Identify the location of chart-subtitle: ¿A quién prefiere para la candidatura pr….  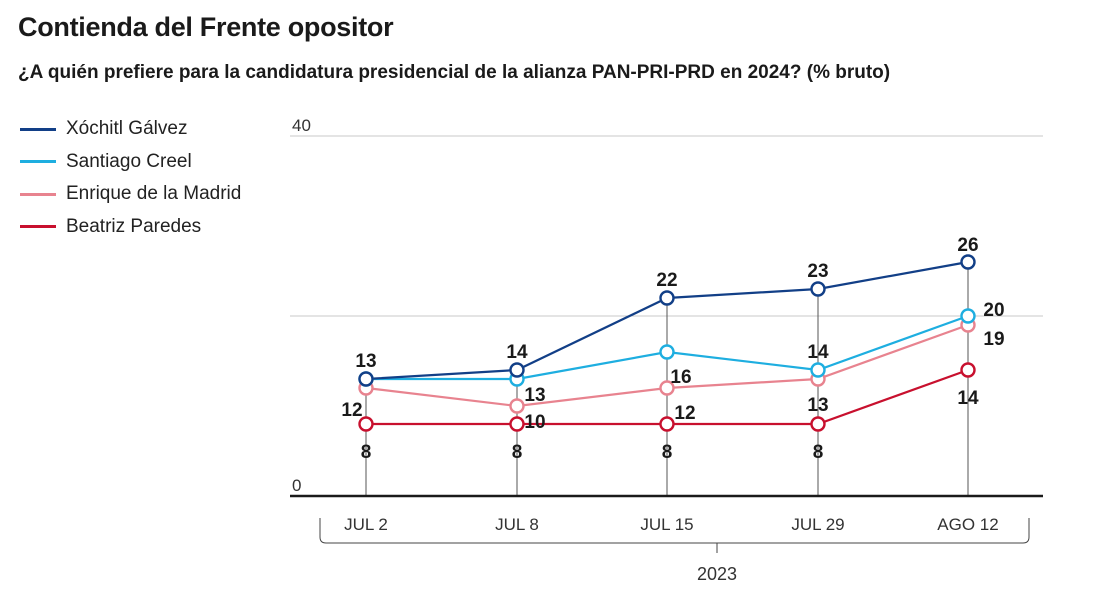
(454, 72).